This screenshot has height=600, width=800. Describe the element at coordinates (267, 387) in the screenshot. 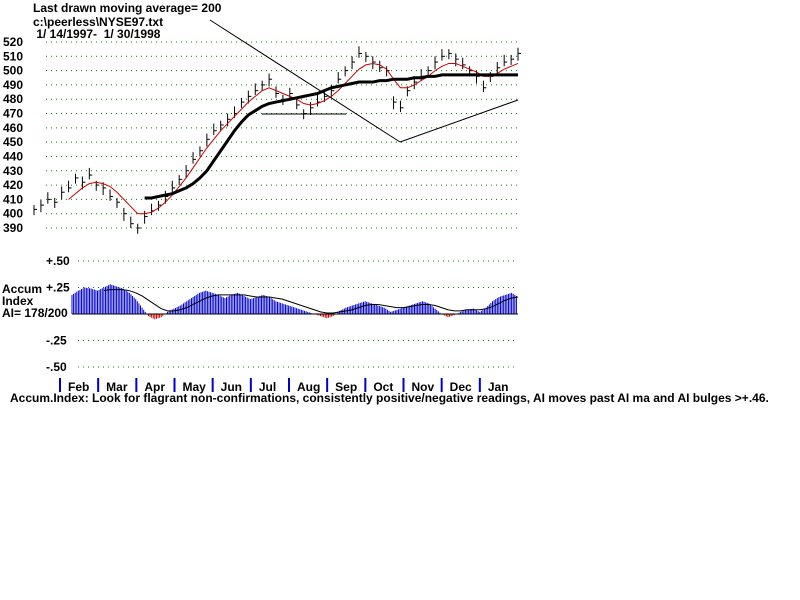

I see `month-label: Jul` at that location.